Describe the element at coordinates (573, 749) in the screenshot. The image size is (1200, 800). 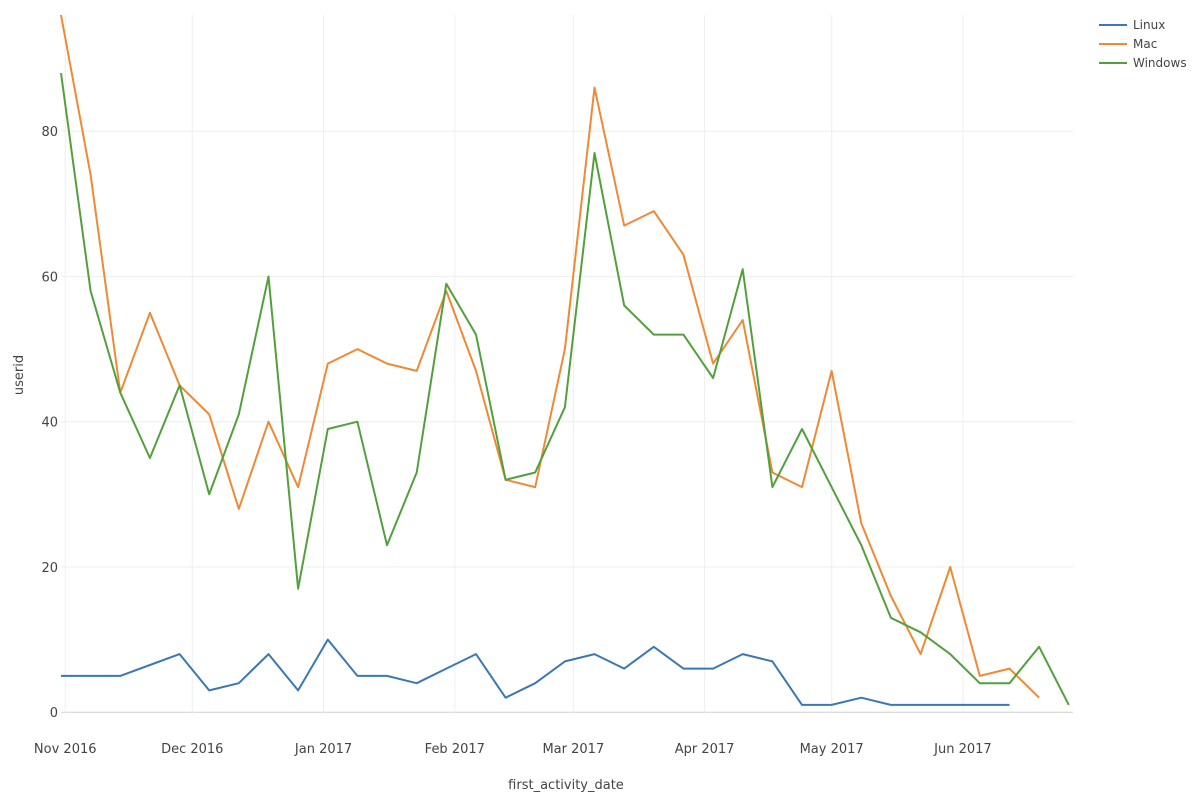
I see `x-tick-label: Mar 2017` at that location.